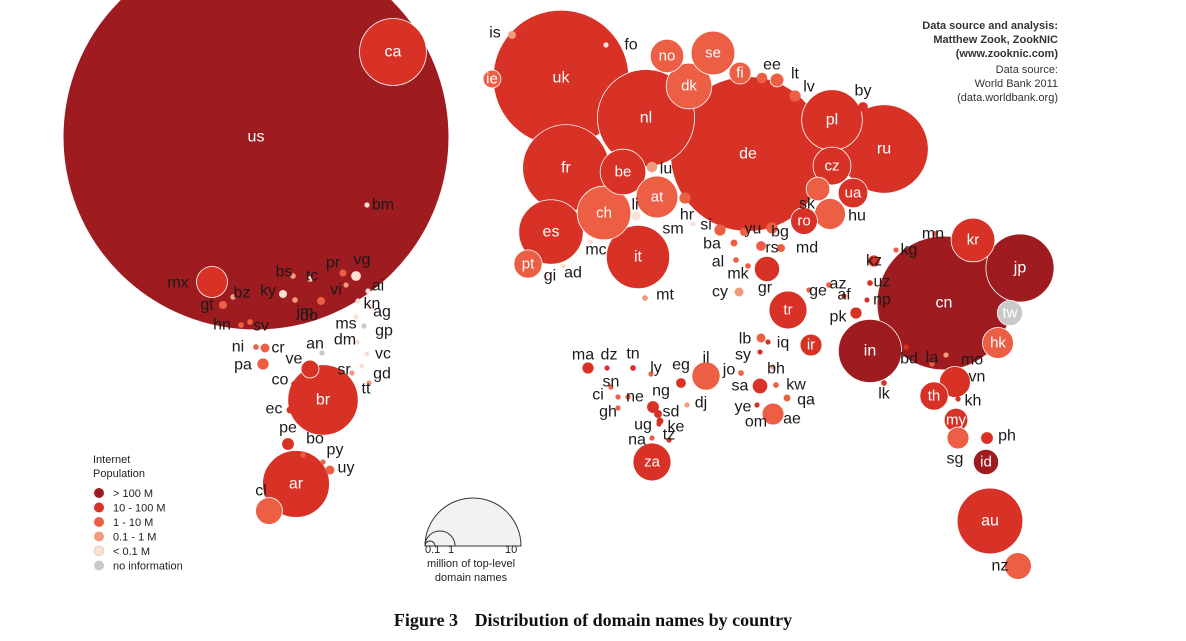 The height and width of the screenshot is (641, 1186). I want to click on bubble-bg, so click(772, 228).